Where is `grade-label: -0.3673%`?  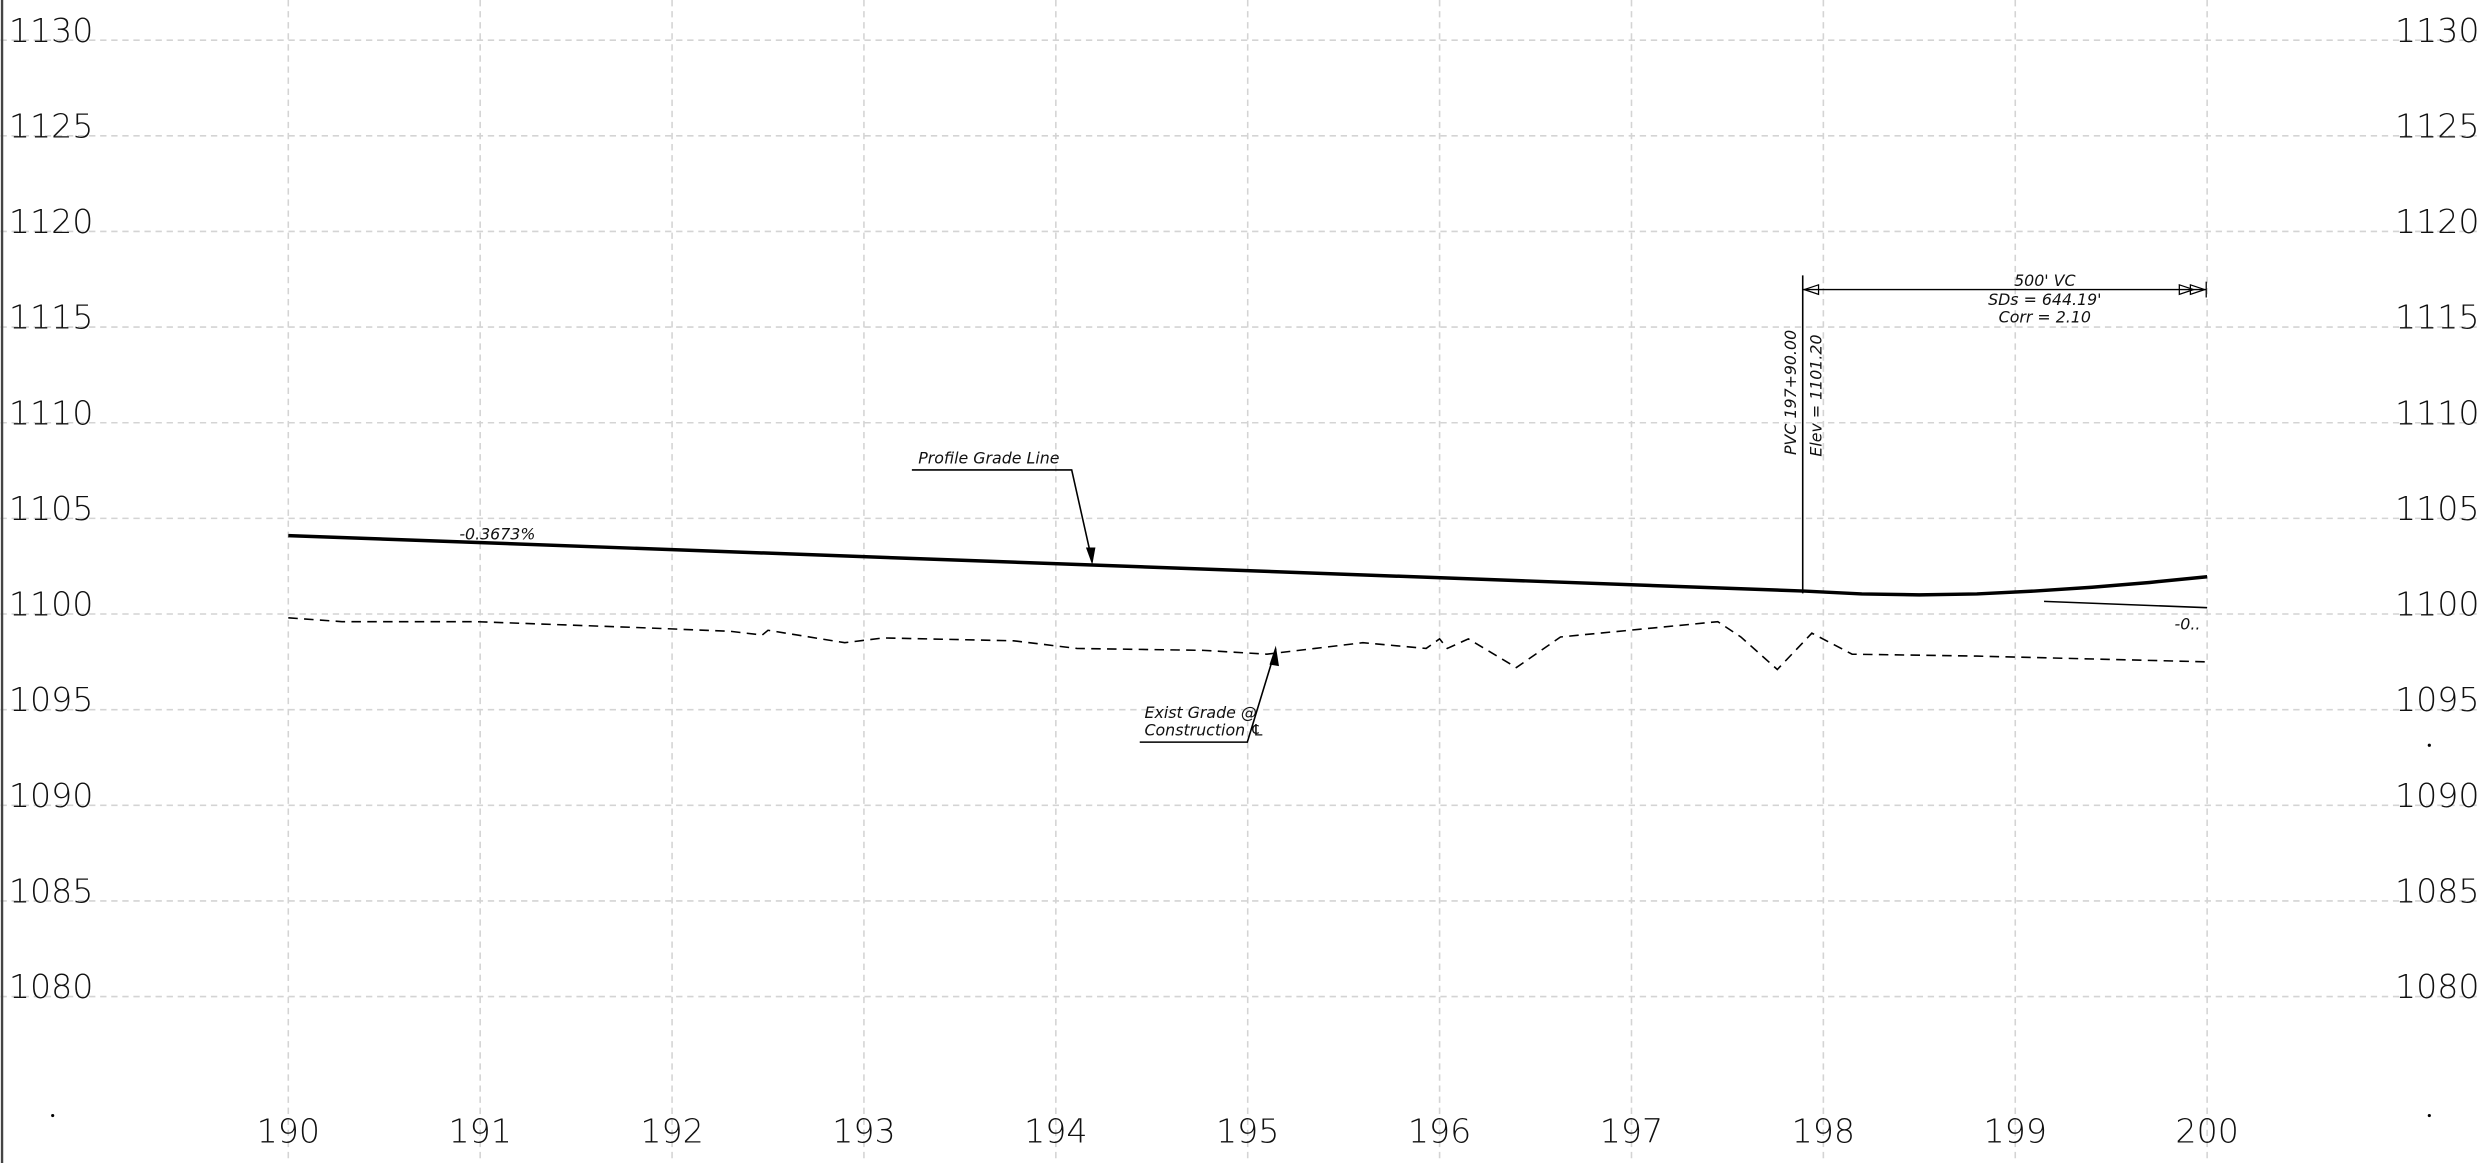
grade-label: -0.3673% is located at coordinates (497, 533).